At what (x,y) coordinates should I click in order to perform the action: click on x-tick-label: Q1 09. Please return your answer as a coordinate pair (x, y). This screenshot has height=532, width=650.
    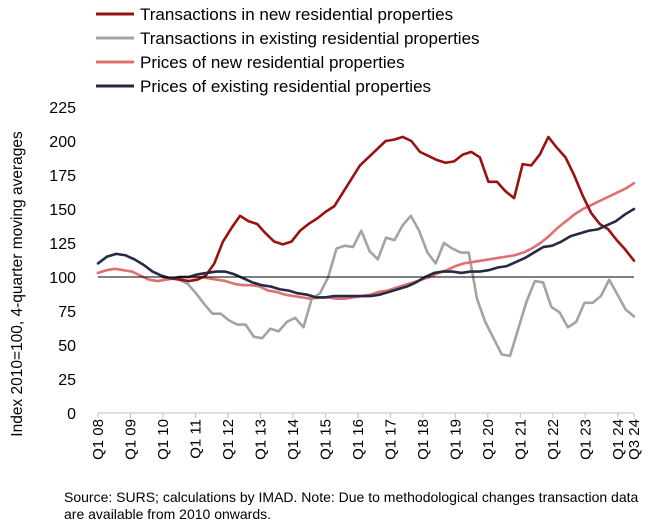
    Looking at the image, I should click on (130, 439).